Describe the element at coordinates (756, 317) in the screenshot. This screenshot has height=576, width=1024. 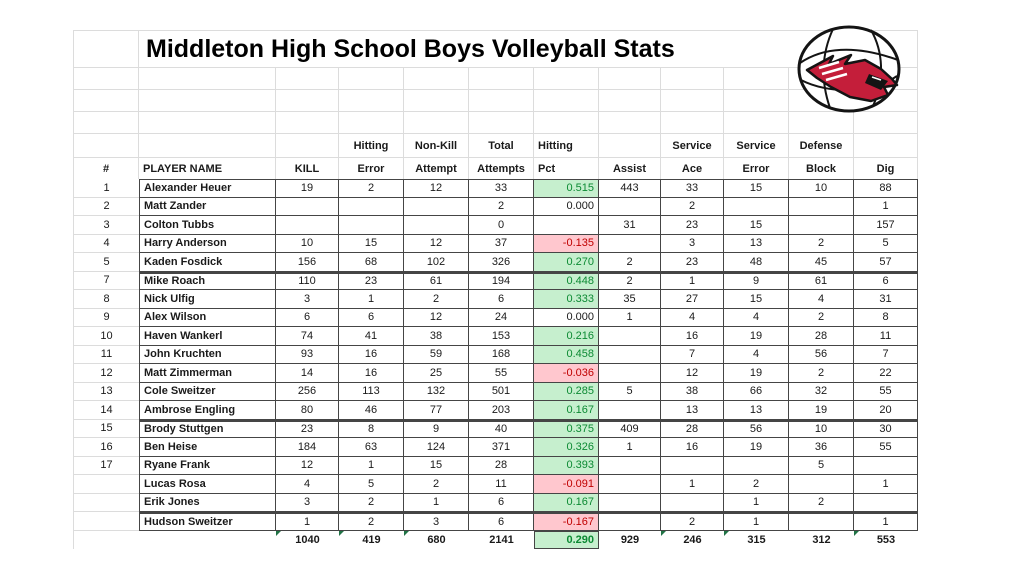
I see `cell-service-error: 4` at that location.